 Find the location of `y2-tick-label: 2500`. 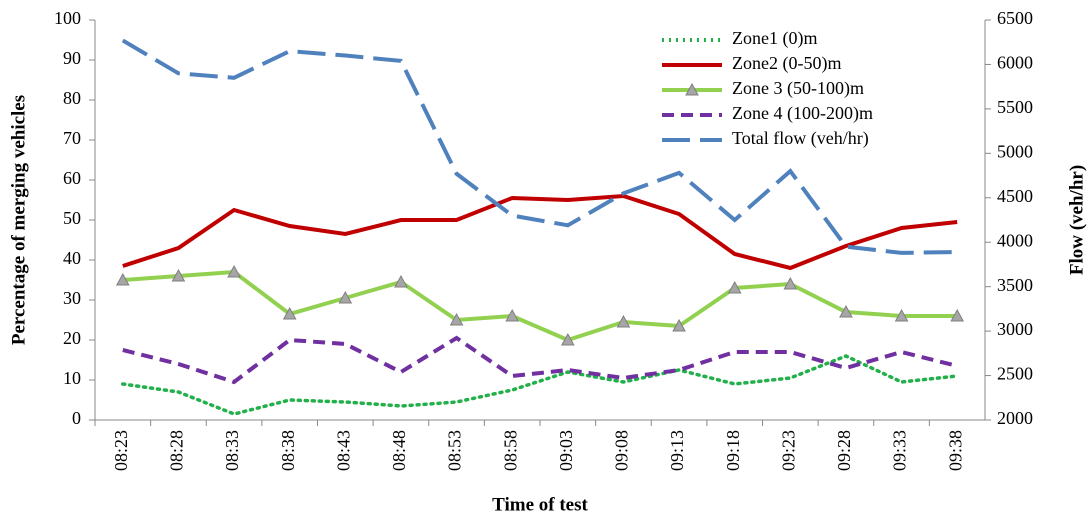

y2-tick-label: 2500 is located at coordinates (1015, 374).